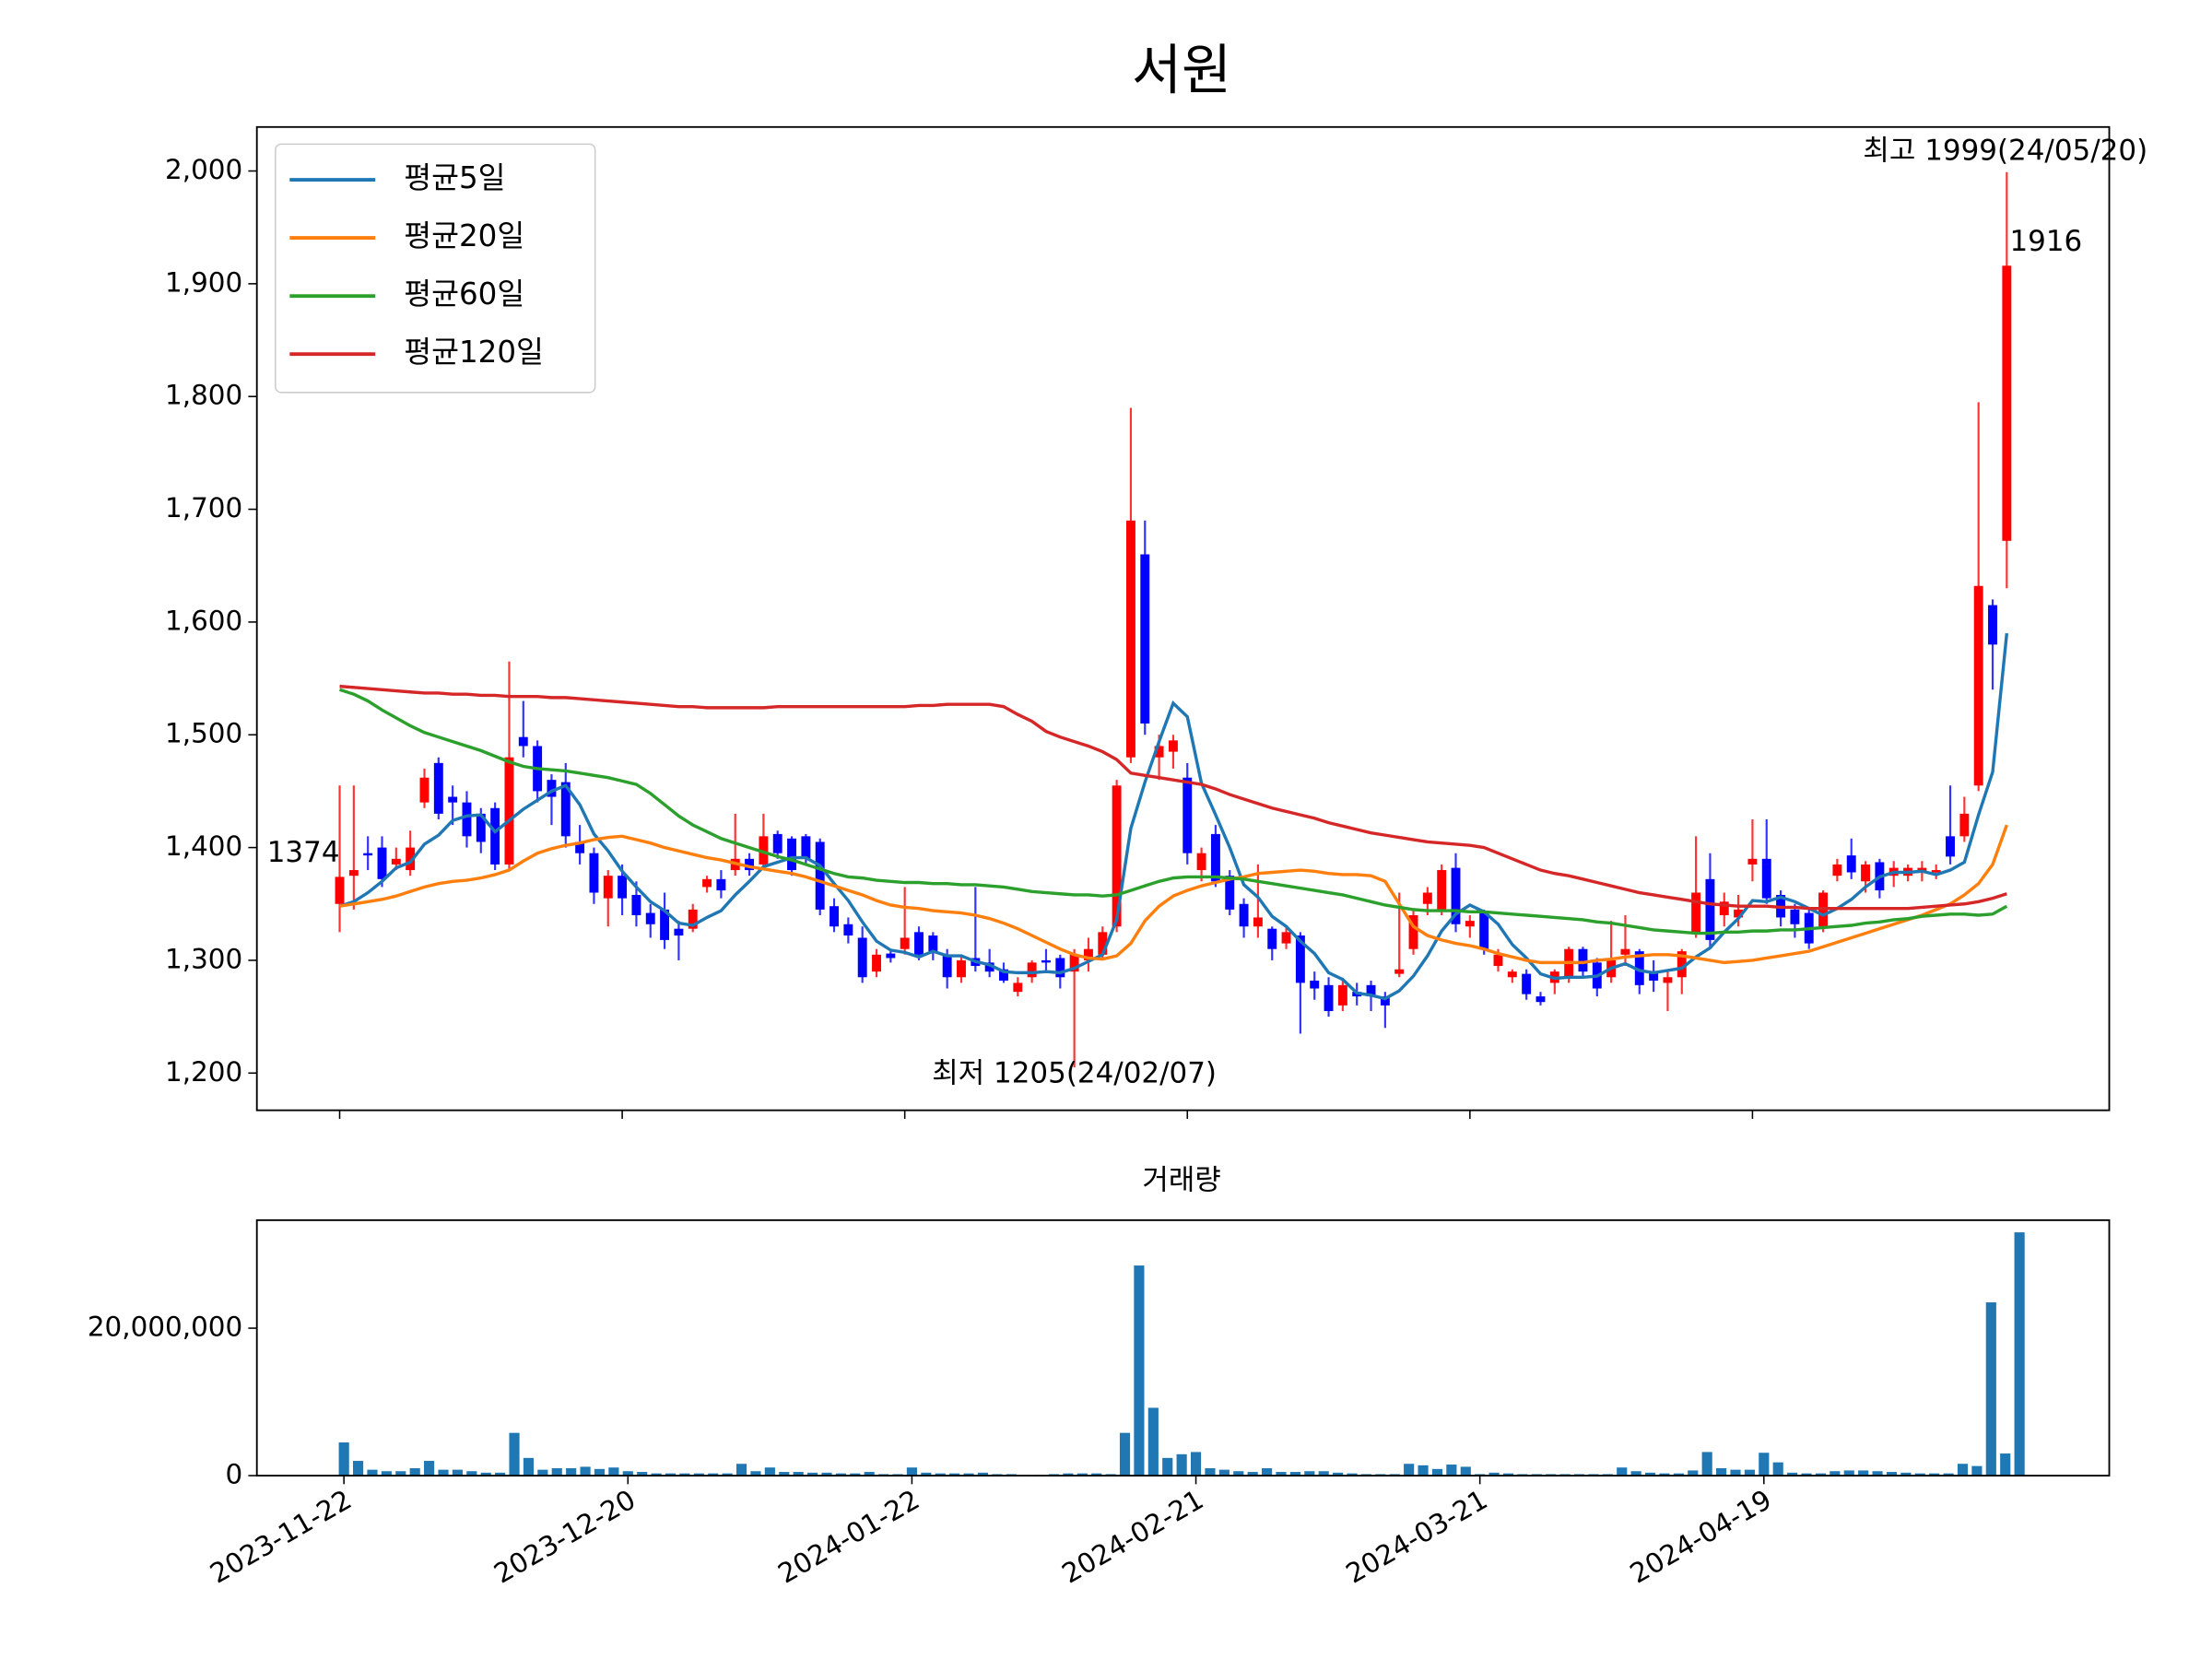  Describe the element at coordinates (234, 1474) in the screenshot. I see `y-tick-label: 0` at that location.